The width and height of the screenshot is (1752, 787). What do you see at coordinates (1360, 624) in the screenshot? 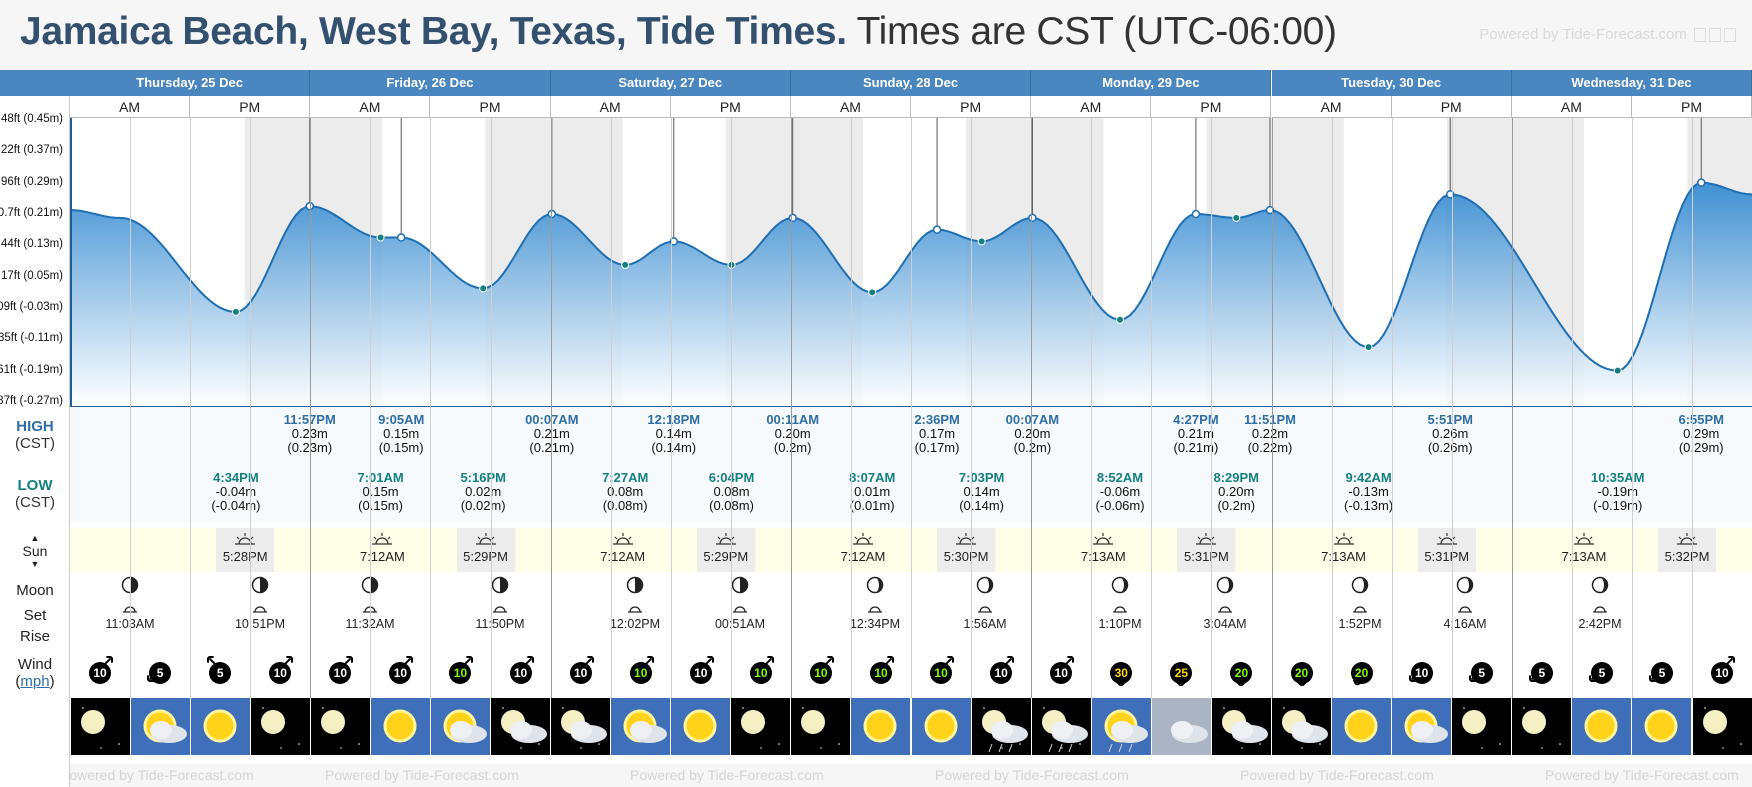
I see `moon-time: 1:52PM` at bounding box center [1360, 624].